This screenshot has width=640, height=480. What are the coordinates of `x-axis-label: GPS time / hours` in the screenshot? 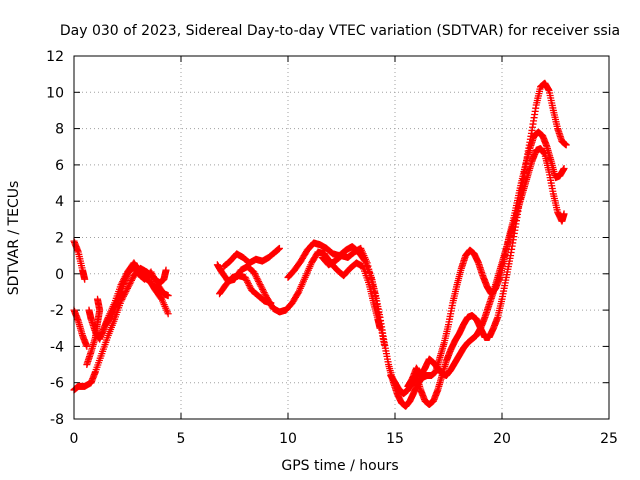 It's located at (339, 466).